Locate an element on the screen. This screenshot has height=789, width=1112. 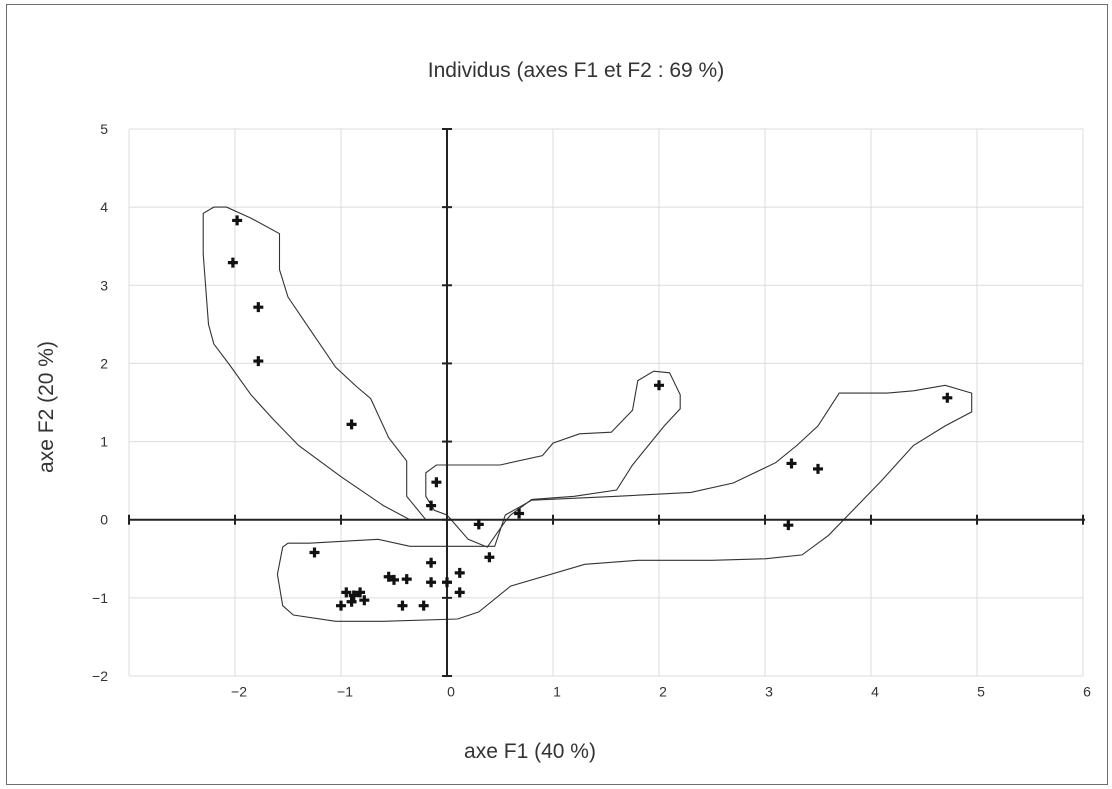
x-tick-labels: −2 −1 0 1 2 3 4 5 6 is located at coordinates (661, 692).